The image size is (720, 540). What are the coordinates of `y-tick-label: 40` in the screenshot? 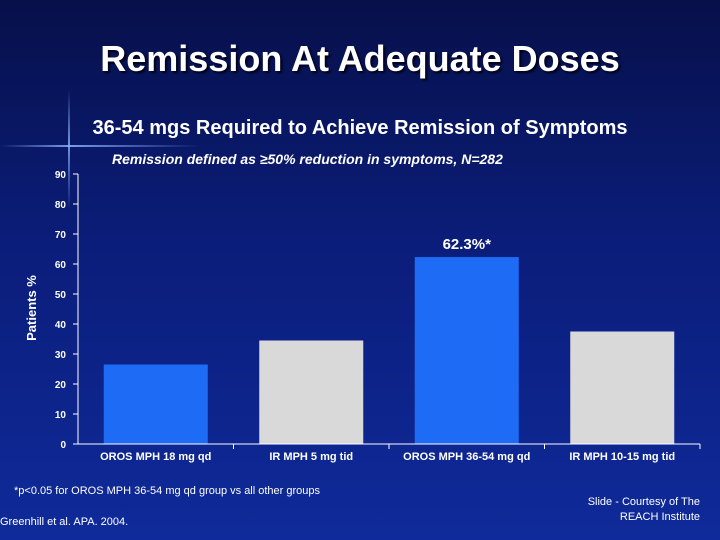 It's located at (61, 325).